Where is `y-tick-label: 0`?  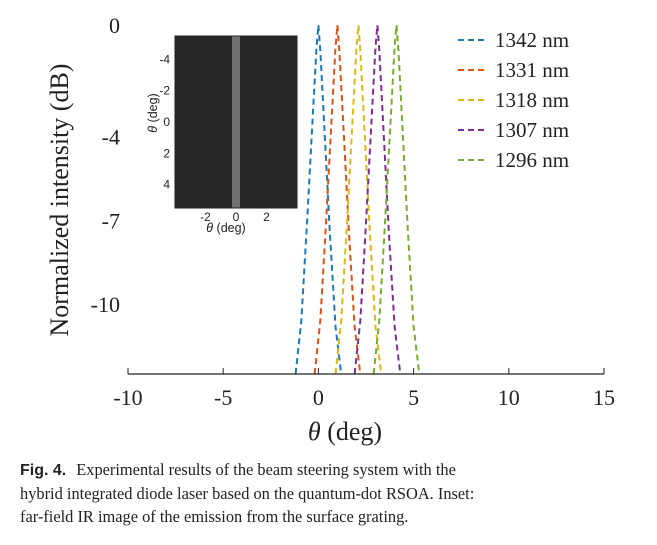 y-tick-label: 0 is located at coordinates (114, 25).